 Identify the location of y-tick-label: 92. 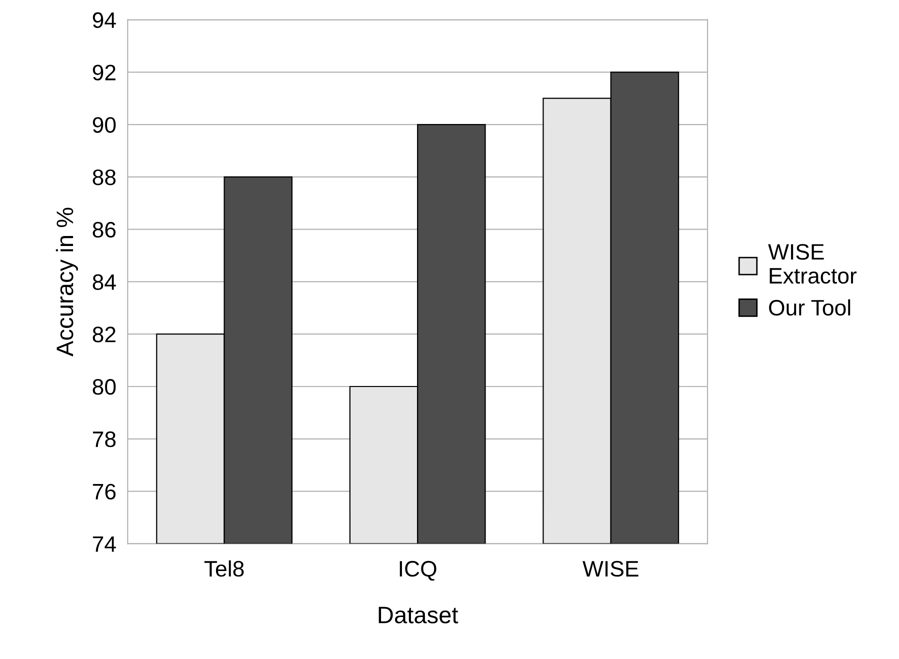
(104, 72).